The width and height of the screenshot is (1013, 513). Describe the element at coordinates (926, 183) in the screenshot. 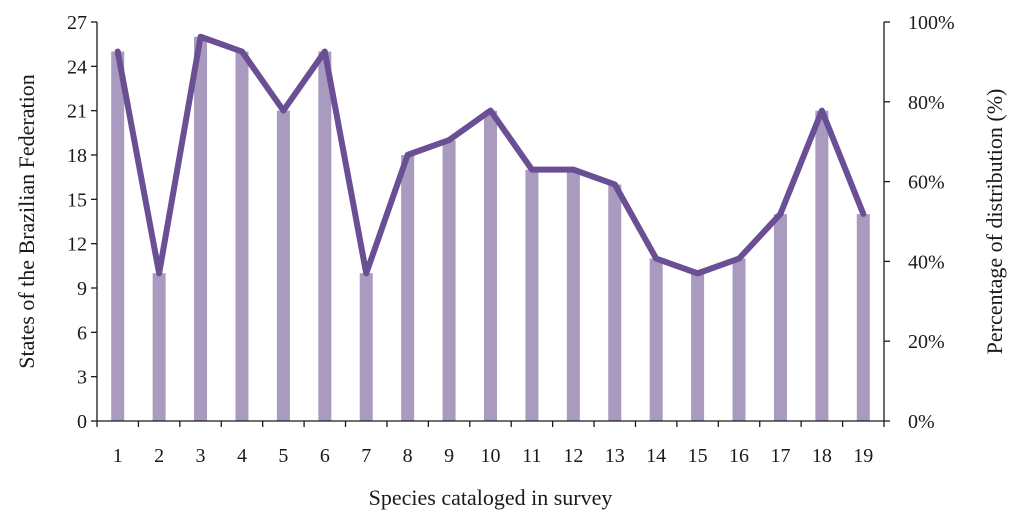

I see `y2-tick-label: 60%` at that location.